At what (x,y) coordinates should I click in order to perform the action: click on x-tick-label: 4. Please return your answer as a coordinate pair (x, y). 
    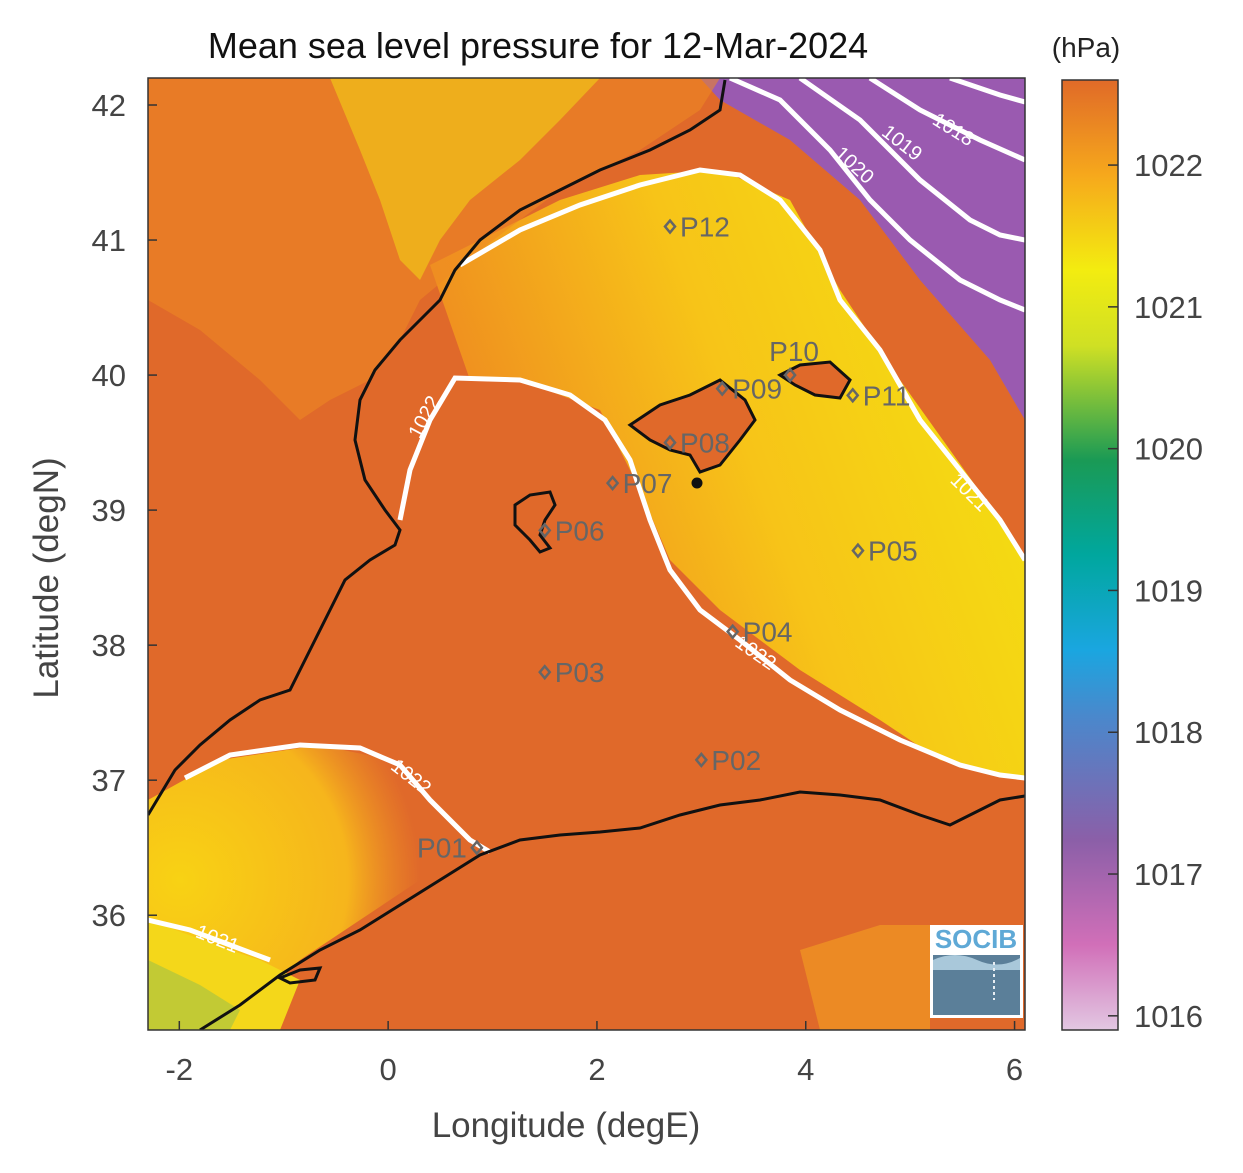
    Looking at the image, I should click on (805, 1069).